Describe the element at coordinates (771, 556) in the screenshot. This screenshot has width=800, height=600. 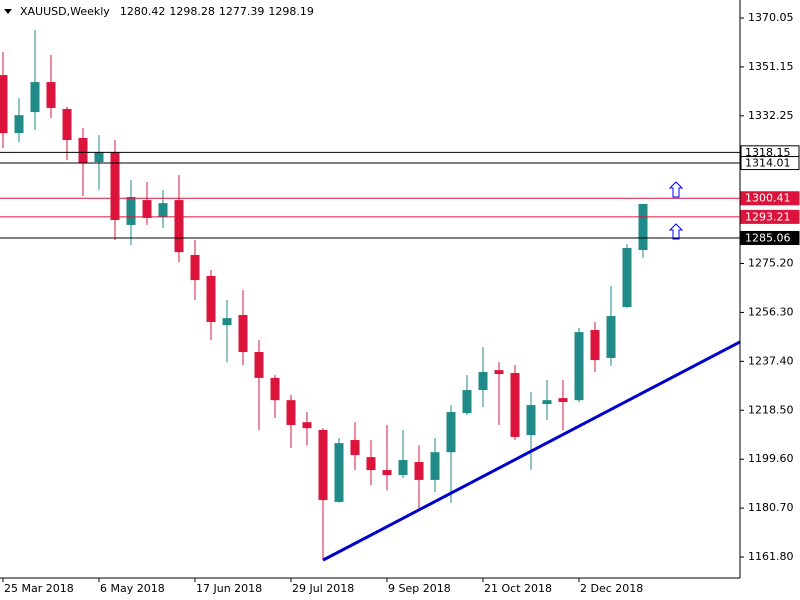
I see `y-tick-label: 1161.80` at that location.